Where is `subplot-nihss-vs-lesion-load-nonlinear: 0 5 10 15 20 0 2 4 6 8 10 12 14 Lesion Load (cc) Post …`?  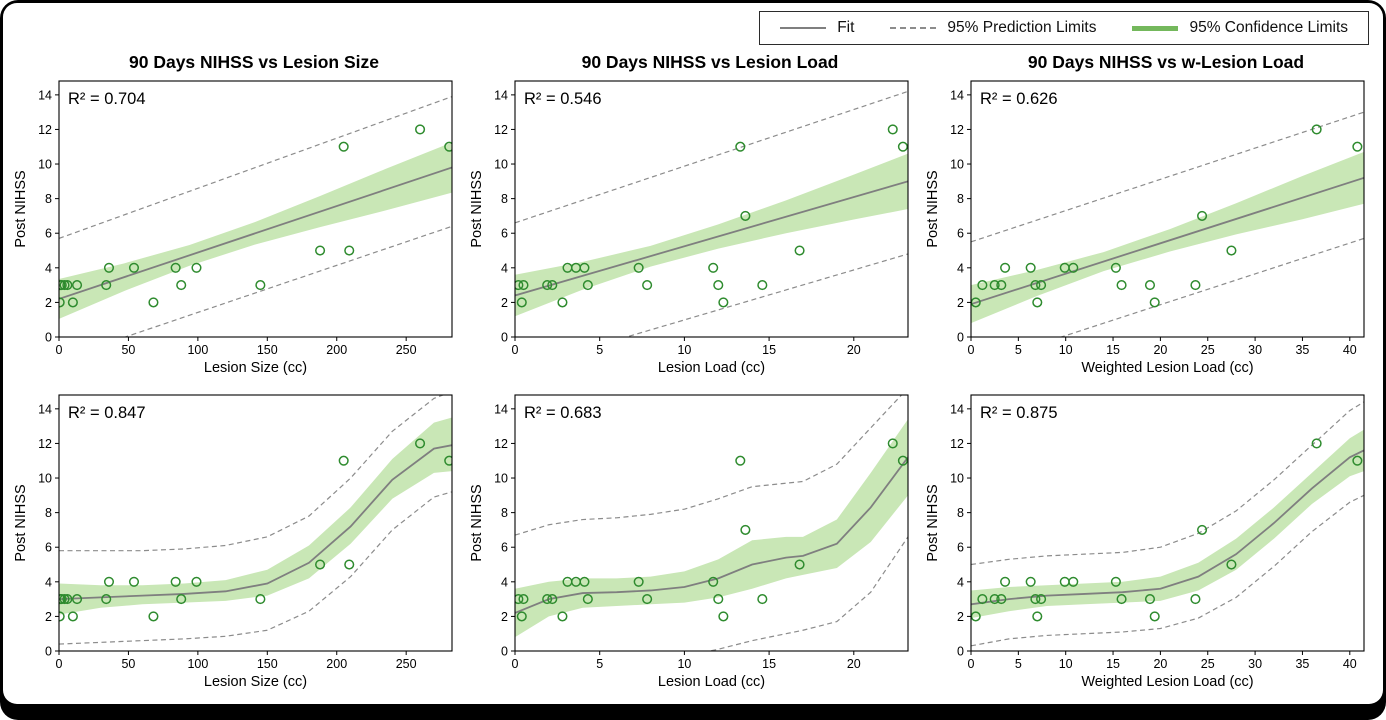
subplot-nihss-vs-lesion-load-nonlinear: 0 5 10 15 20 0 2 4 6 8 10 12 14 Lesion Load (cc) Post … is located at coordinates (692, 540).